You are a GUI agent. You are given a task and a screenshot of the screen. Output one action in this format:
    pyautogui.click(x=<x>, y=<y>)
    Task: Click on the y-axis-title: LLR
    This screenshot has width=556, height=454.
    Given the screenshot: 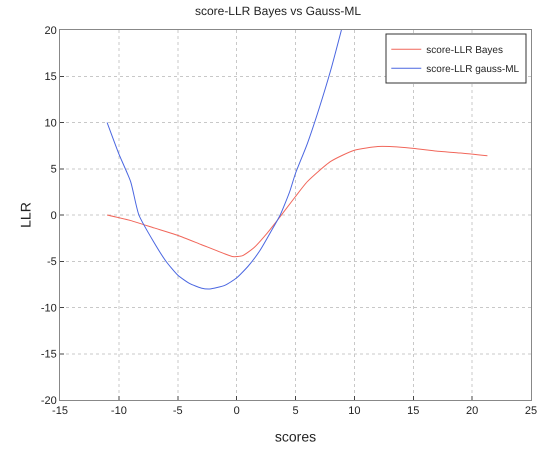 What is the action you would take?
    pyautogui.click(x=25, y=215)
    